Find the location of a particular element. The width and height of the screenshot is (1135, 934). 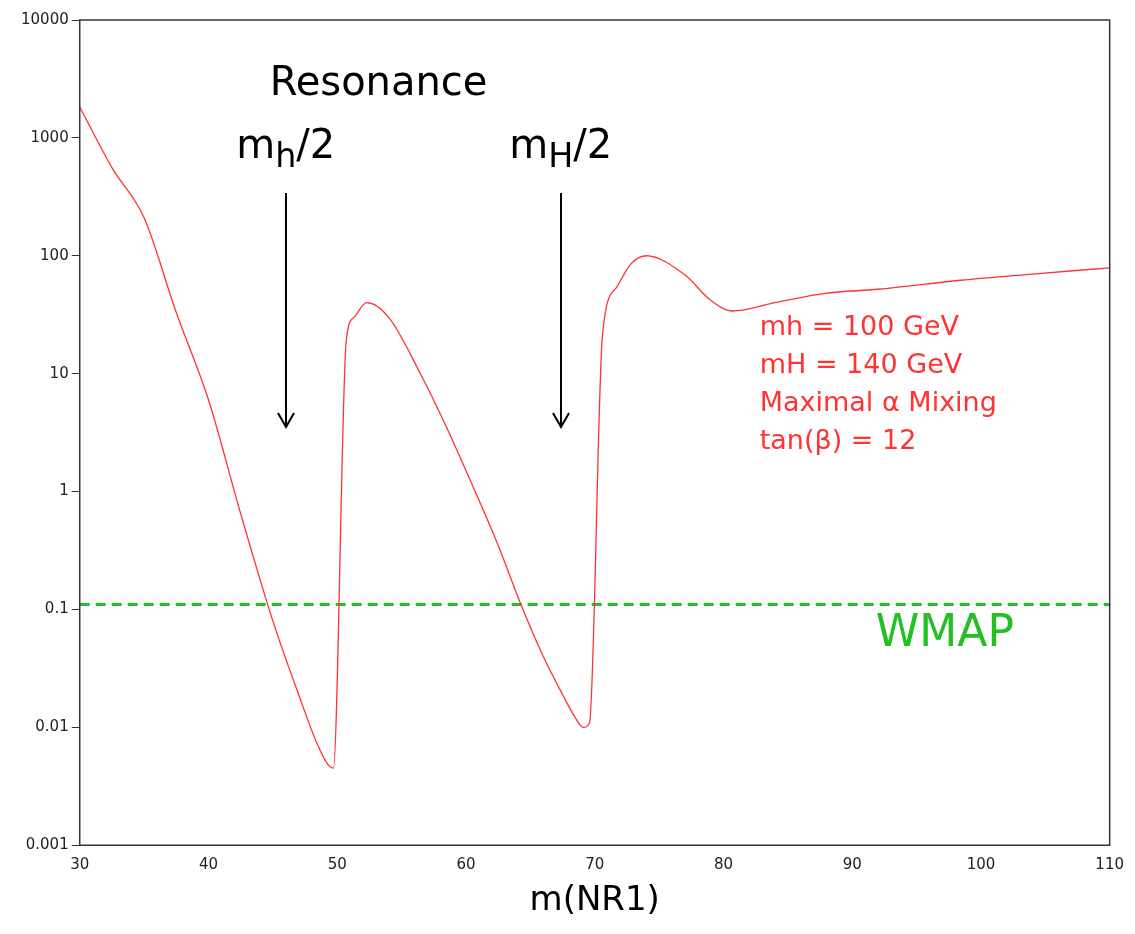

y-tick-label: 0.01 is located at coordinates (52, 726).